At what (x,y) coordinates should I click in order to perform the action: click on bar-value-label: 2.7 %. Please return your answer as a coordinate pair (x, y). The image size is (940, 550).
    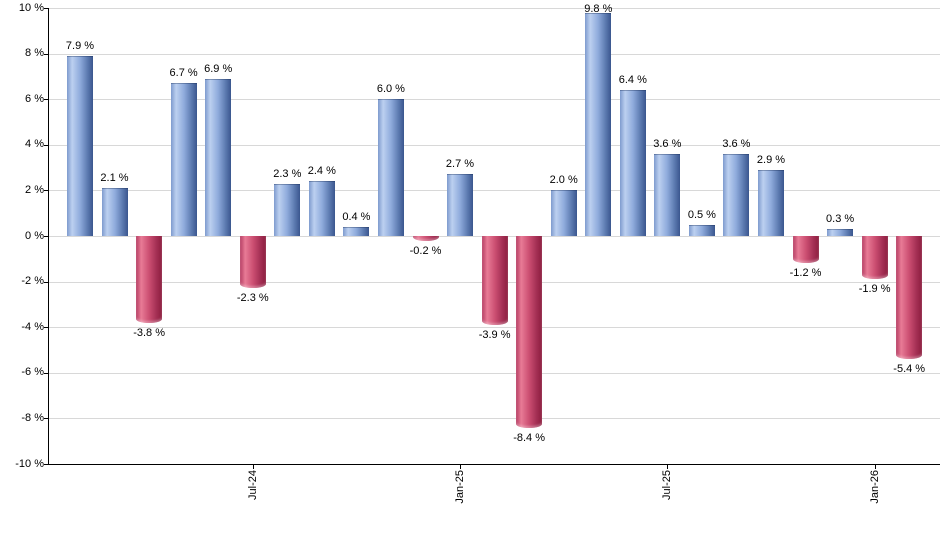
    Looking at the image, I should click on (460, 164).